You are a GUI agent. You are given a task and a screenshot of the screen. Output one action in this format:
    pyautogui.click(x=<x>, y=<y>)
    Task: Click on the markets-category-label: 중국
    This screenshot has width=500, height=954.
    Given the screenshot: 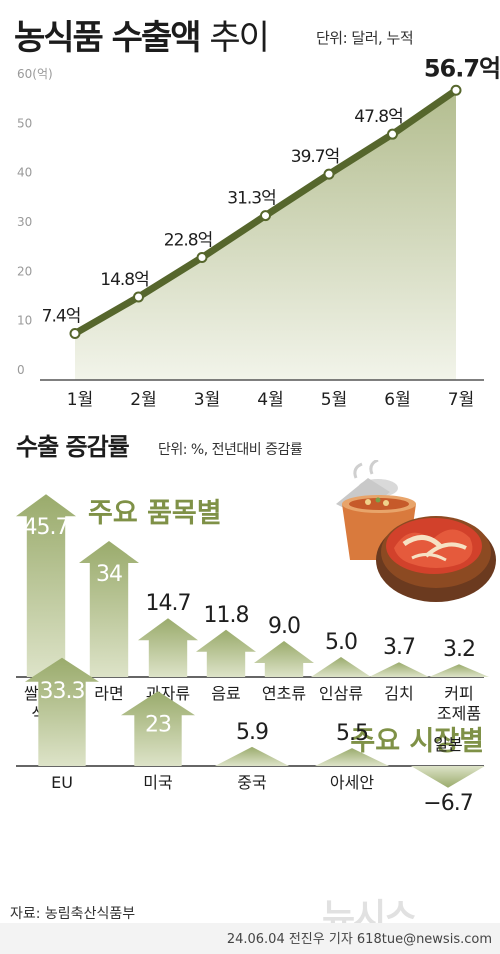 What is the action you would take?
    pyautogui.click(x=251, y=782)
    